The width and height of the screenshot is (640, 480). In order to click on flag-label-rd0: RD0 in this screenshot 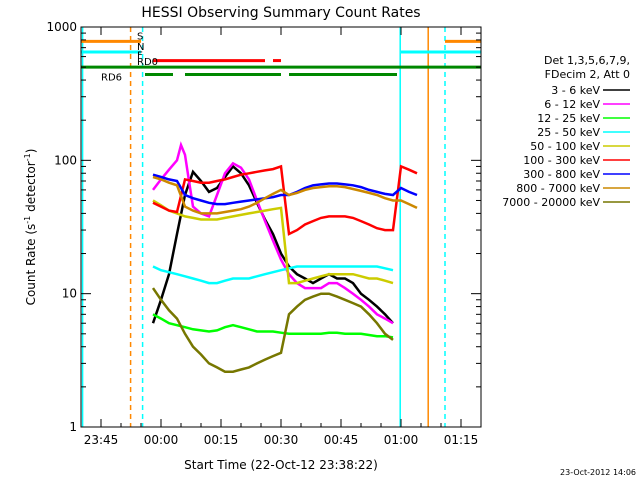, I will do `click(147, 62)`.